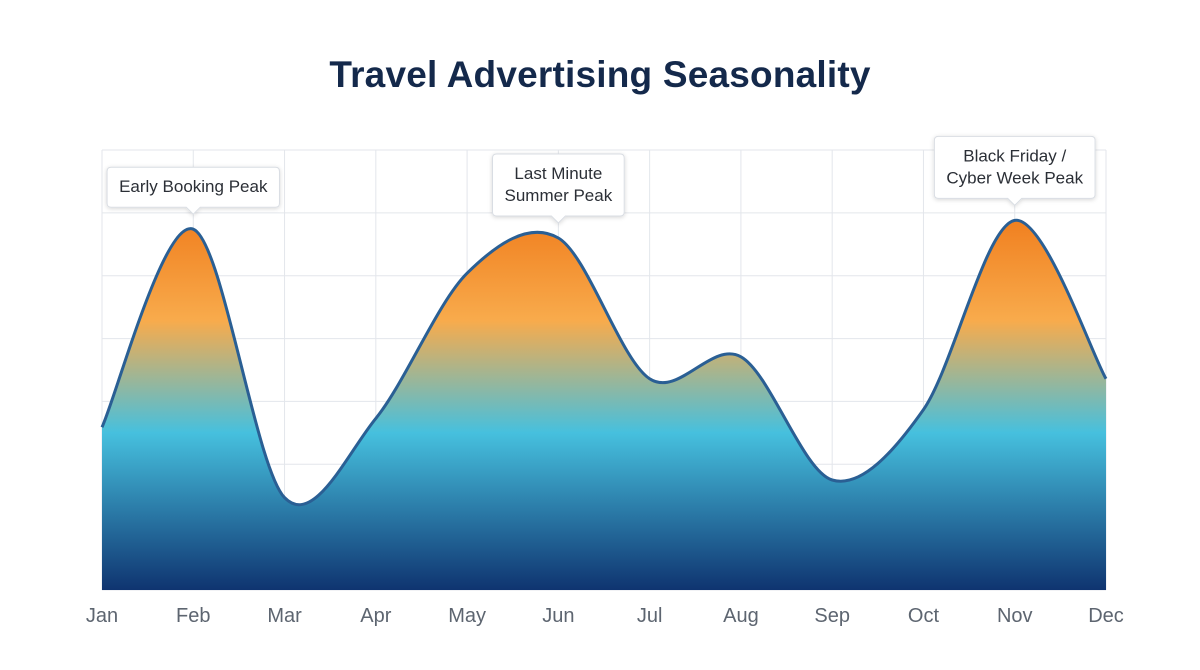  Describe the element at coordinates (650, 616) in the screenshot. I see `x-tick-label: Jul` at that location.